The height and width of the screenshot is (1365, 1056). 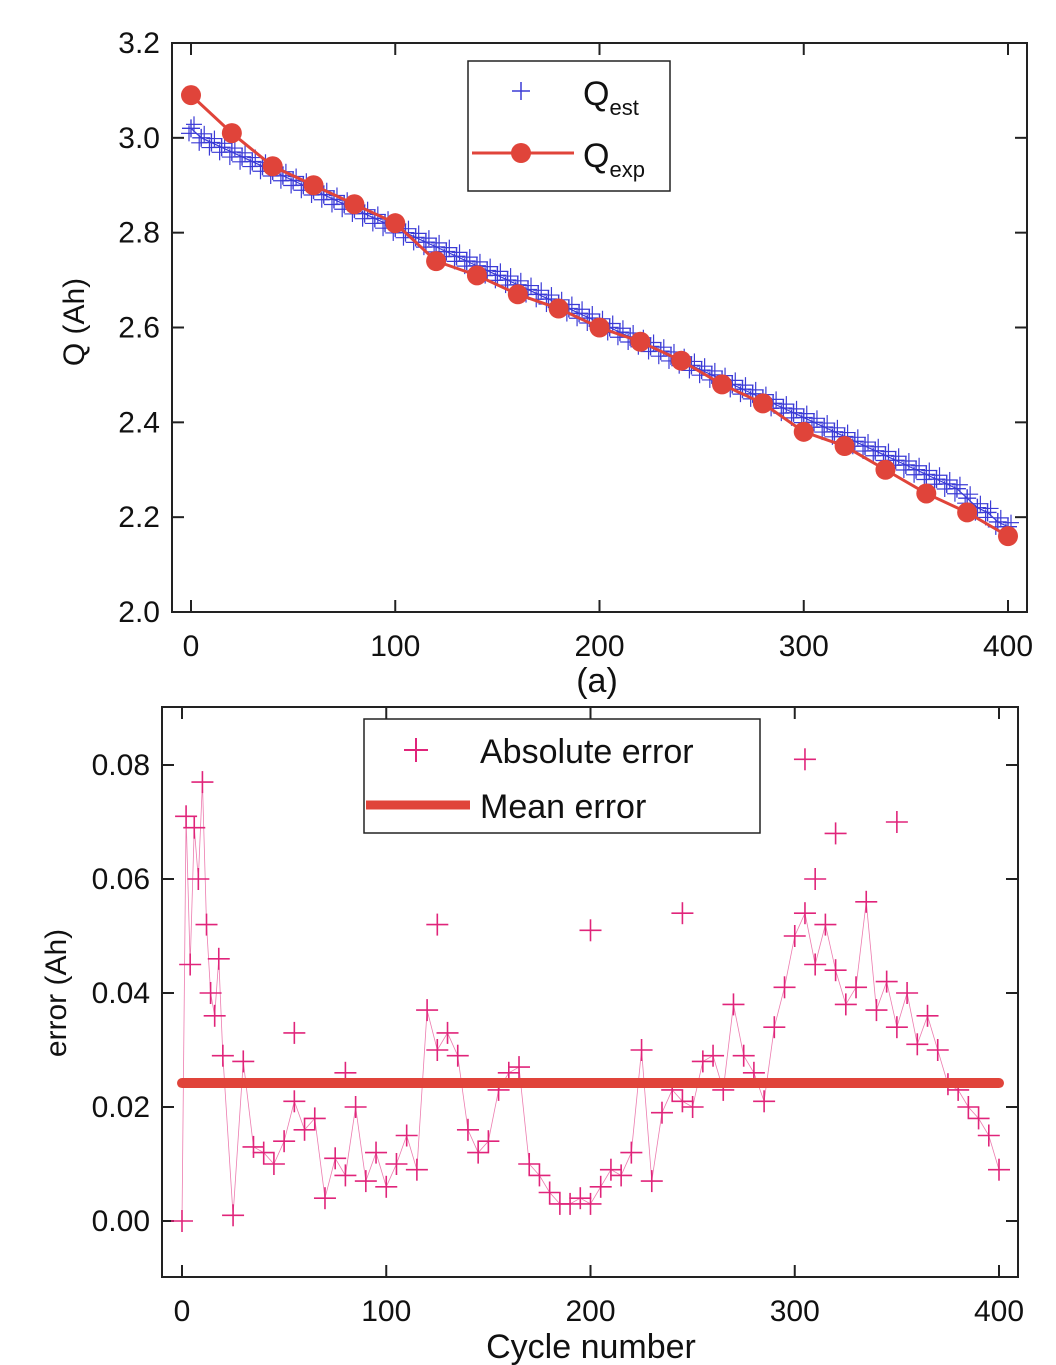 I want to click on panel-b-legend-box, so click(x=562, y=776).